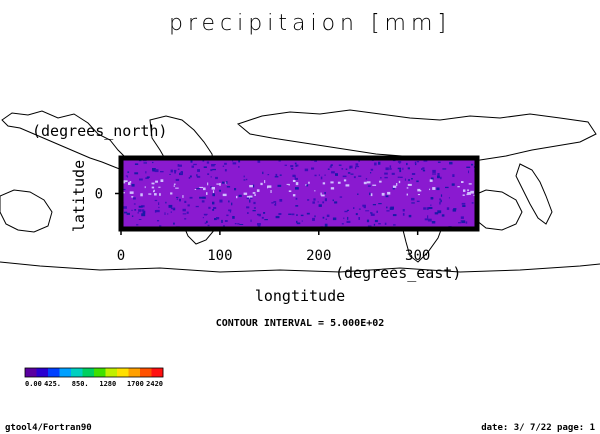 This screenshot has width=600, height=434. What do you see at coordinates (135, 384) in the screenshot?
I see `colorbar-label: 1700` at bounding box center [135, 384].